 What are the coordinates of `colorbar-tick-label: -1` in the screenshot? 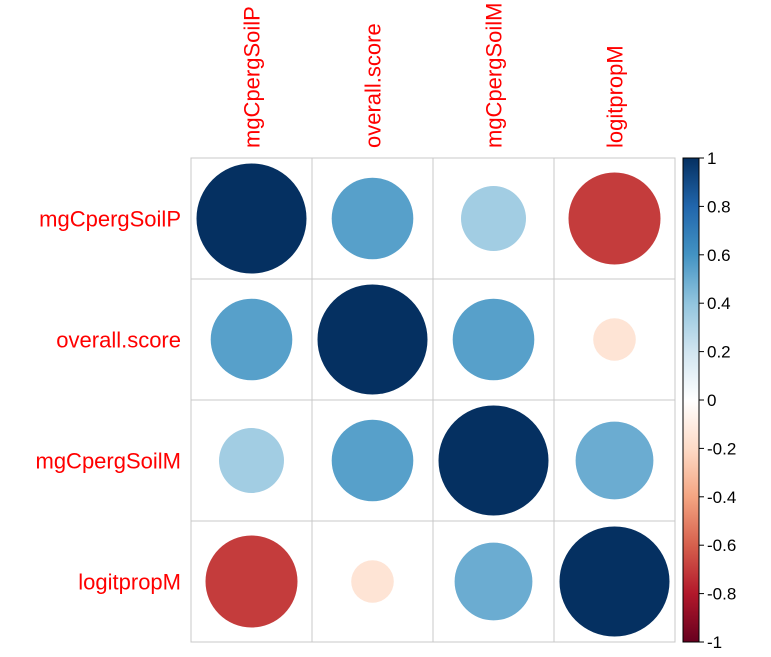 It's located at (714, 642).